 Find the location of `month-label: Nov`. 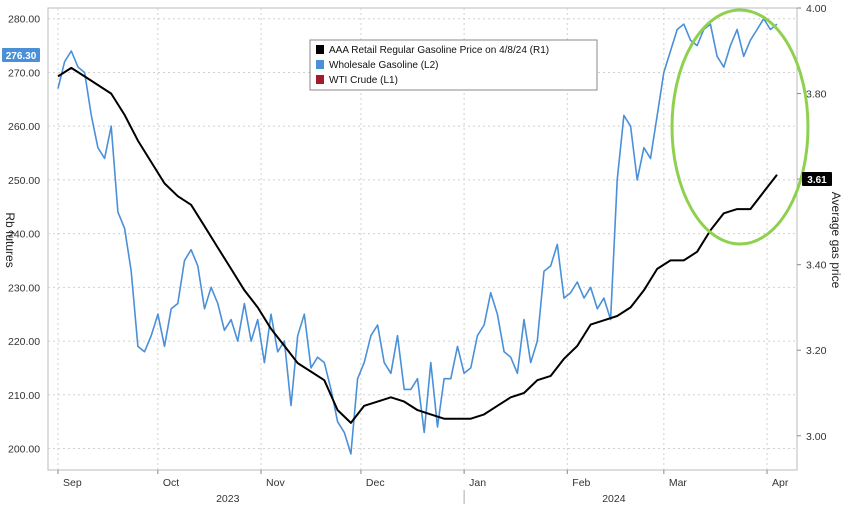

month-label: Nov is located at coordinates (275, 483).